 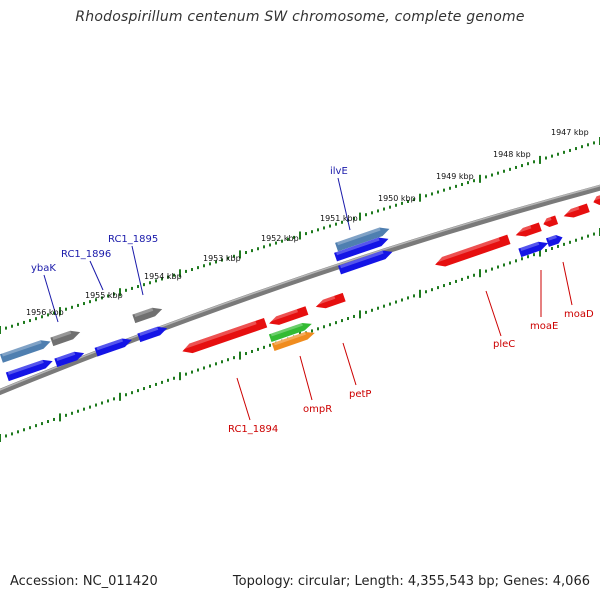 I want to click on gene-label-moaE: moaE, so click(x=544, y=326).